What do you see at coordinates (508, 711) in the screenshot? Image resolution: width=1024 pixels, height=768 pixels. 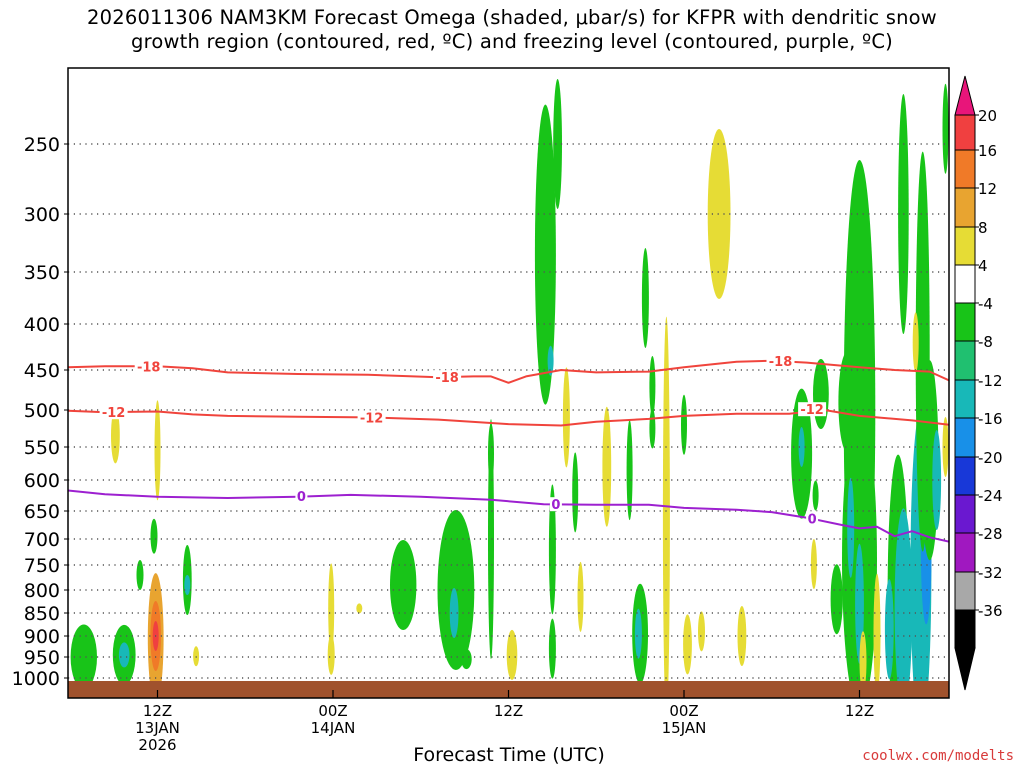 I see `x-tick-label-2-0: 12Z` at bounding box center [508, 711].